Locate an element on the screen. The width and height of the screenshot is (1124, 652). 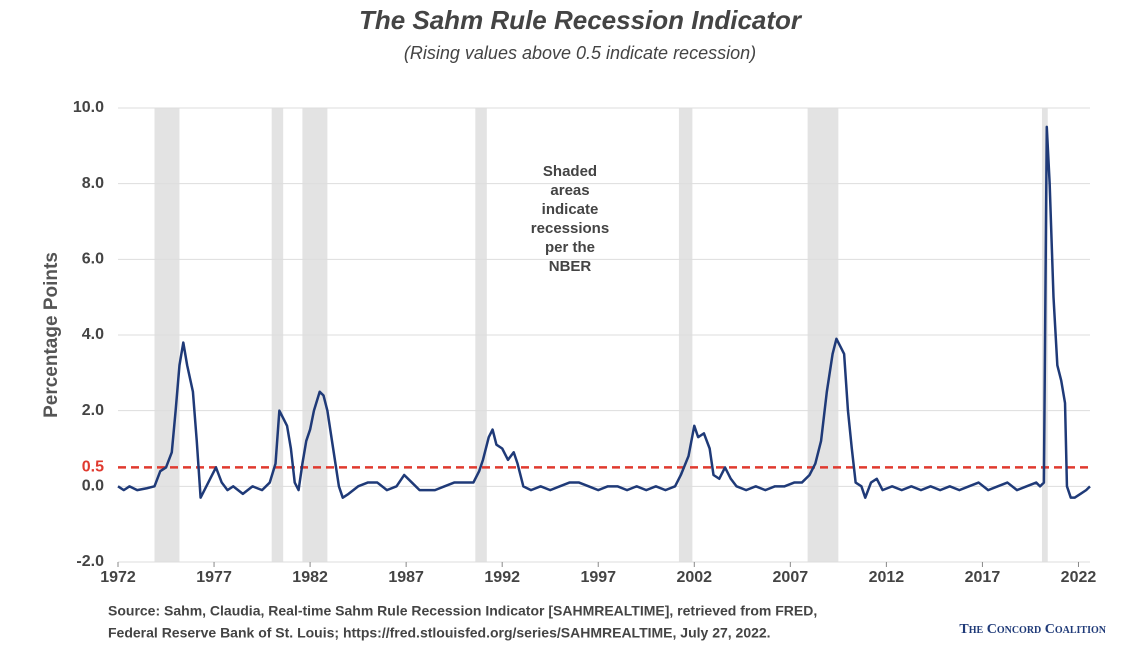
y-tick-label: 10.0 is located at coordinates (88, 107).